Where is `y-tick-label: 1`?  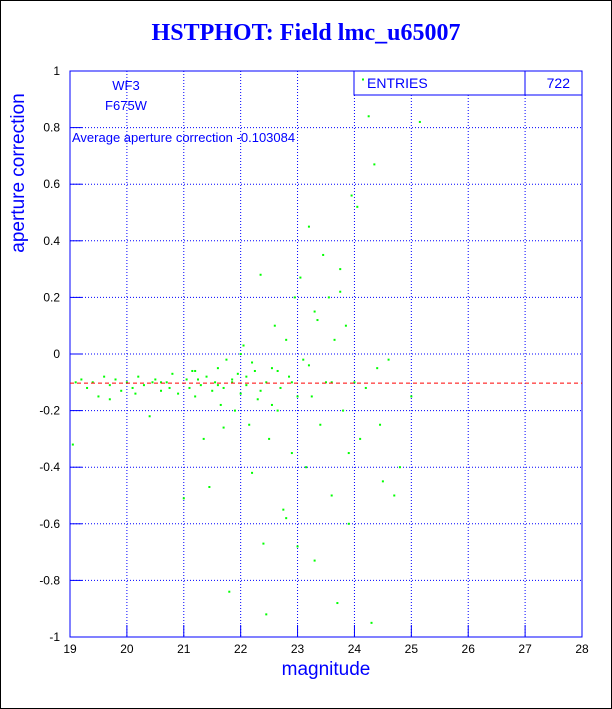
y-tick-label: 1 is located at coordinates (56, 71).